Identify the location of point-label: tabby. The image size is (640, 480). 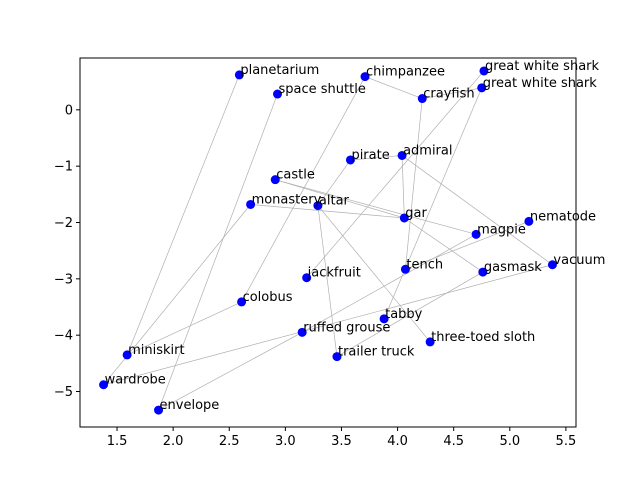
(404, 314).